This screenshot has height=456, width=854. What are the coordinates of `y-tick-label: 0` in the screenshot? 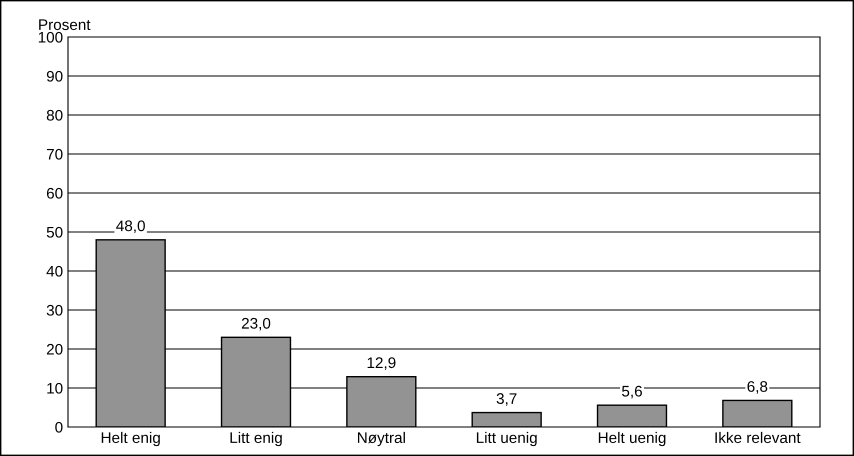 It's located at (59, 427).